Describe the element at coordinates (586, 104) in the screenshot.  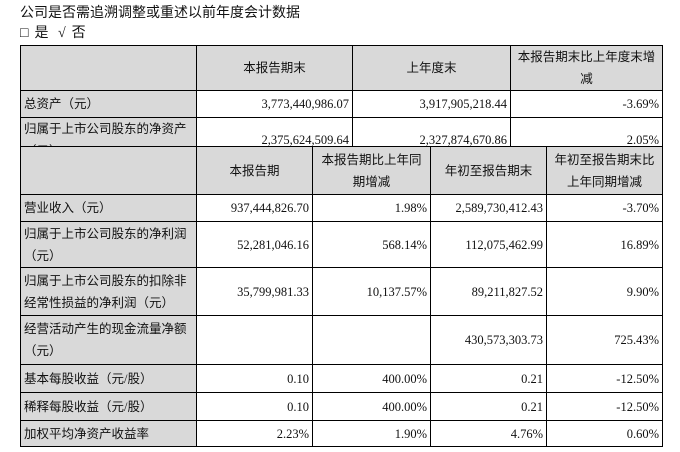
I see `cell: -3.69%` at that location.